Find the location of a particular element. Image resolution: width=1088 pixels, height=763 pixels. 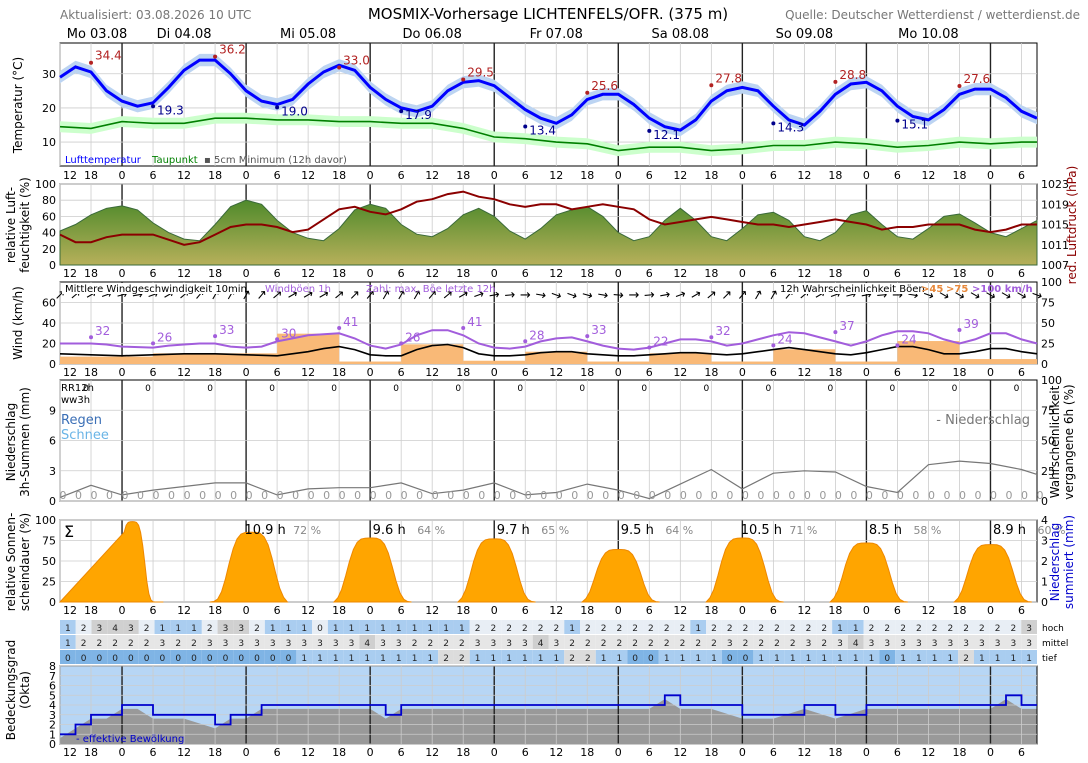

temp-ytick: 10 is located at coordinates (49, 142).